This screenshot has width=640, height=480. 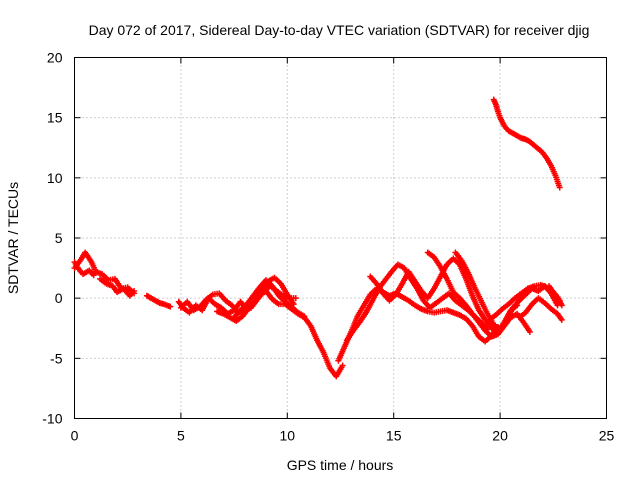 I want to click on x-axis-label: GPS time / hours, so click(x=340, y=465).